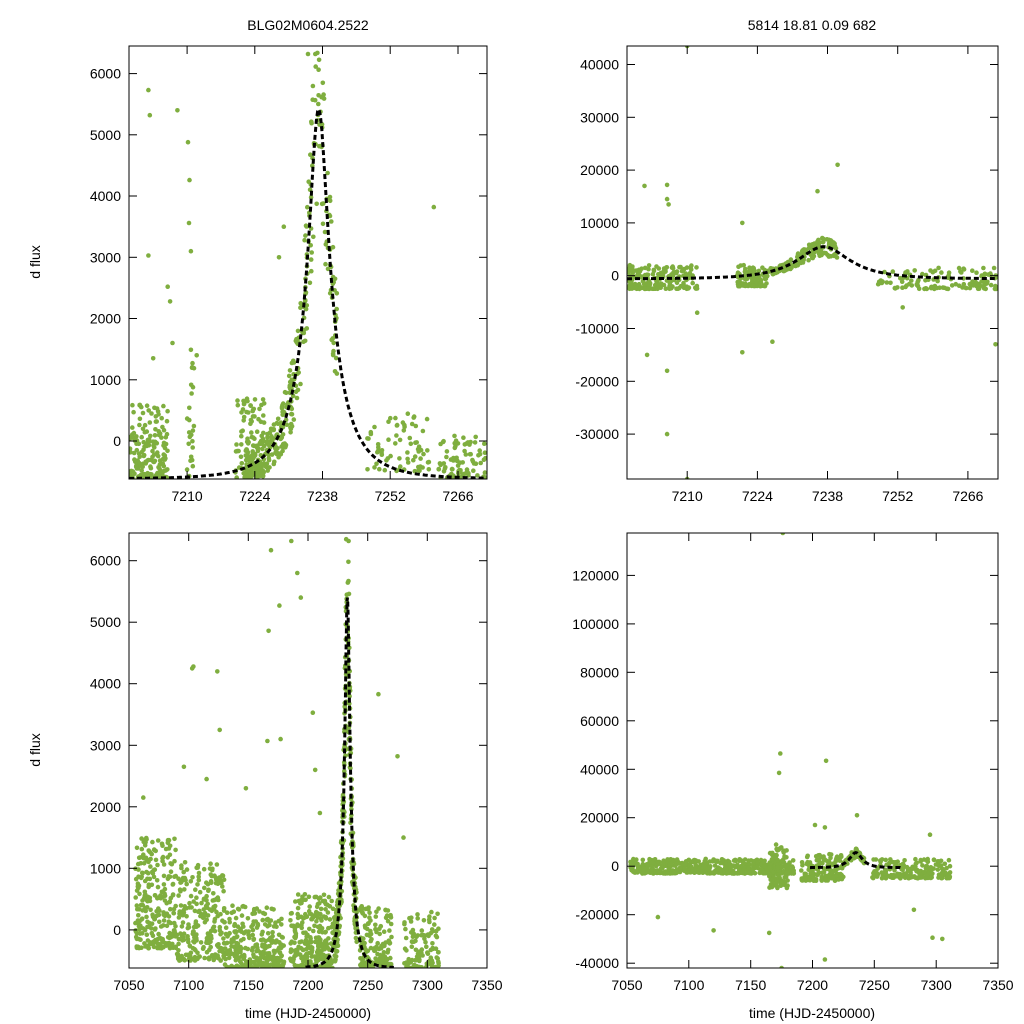 The width and height of the screenshot is (1024, 1024). Describe the element at coordinates (105, 380) in the screenshot. I see `y-tick-label: 1000` at that location.